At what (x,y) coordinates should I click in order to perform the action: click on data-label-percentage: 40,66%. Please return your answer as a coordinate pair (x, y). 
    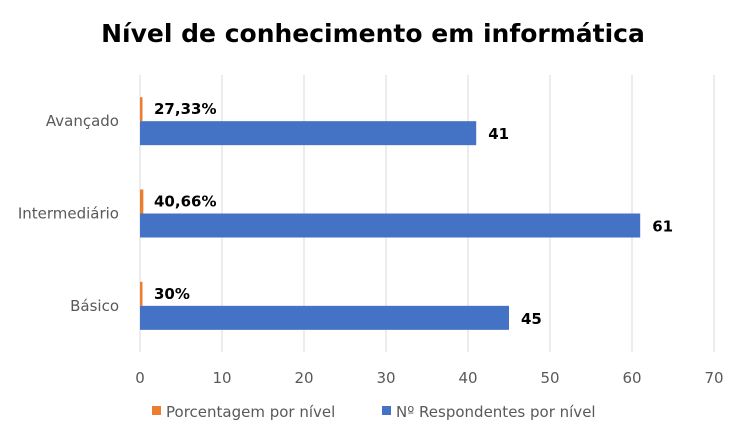
    Looking at the image, I should click on (185, 202).